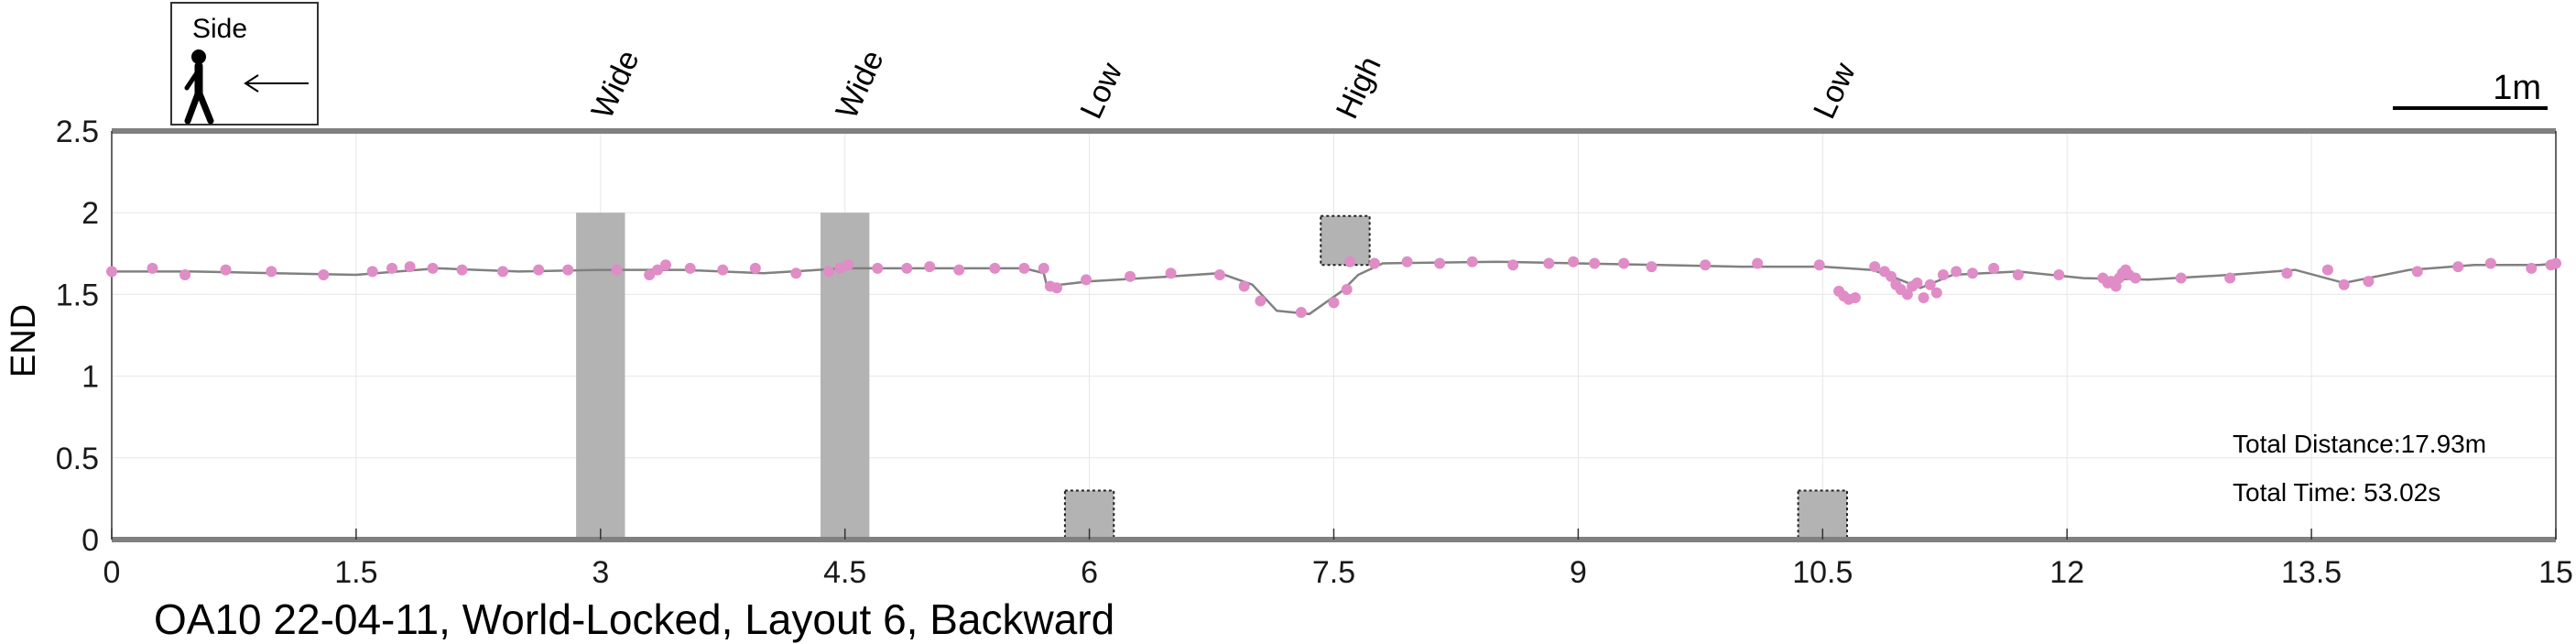 Image resolution: width=2576 pixels, height=644 pixels. Describe the element at coordinates (1578, 573) in the screenshot. I see `x-tick-label: 9` at that location.